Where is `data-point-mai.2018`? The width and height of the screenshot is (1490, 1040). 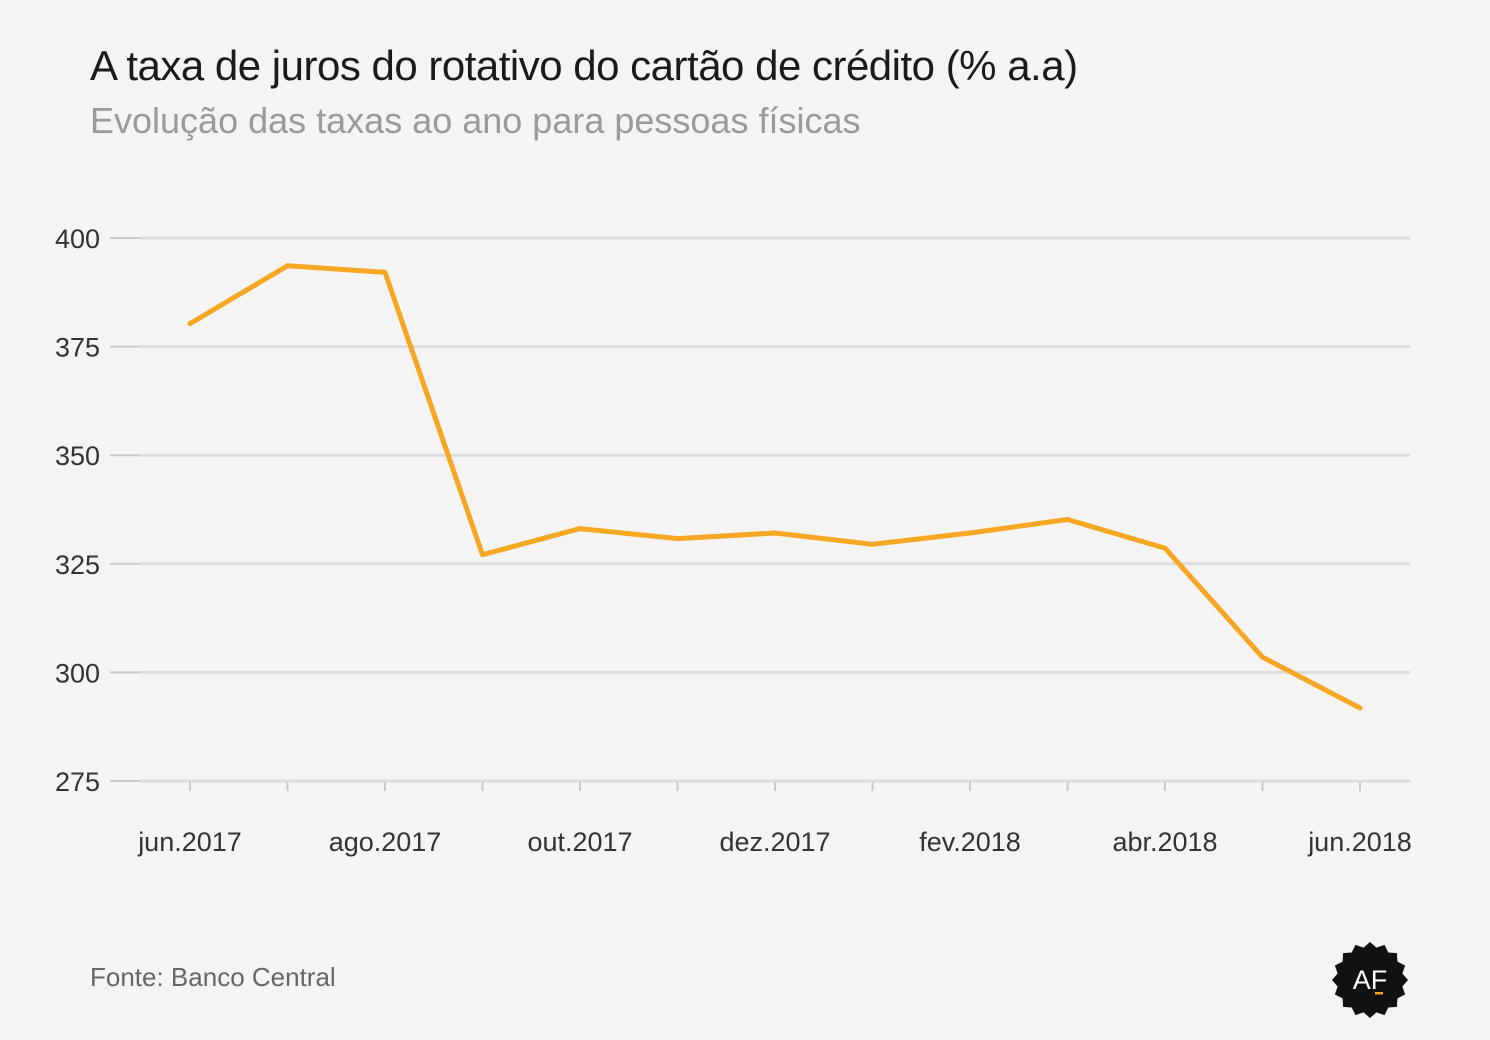
data-point-mai.2018 is located at coordinates (1262, 657).